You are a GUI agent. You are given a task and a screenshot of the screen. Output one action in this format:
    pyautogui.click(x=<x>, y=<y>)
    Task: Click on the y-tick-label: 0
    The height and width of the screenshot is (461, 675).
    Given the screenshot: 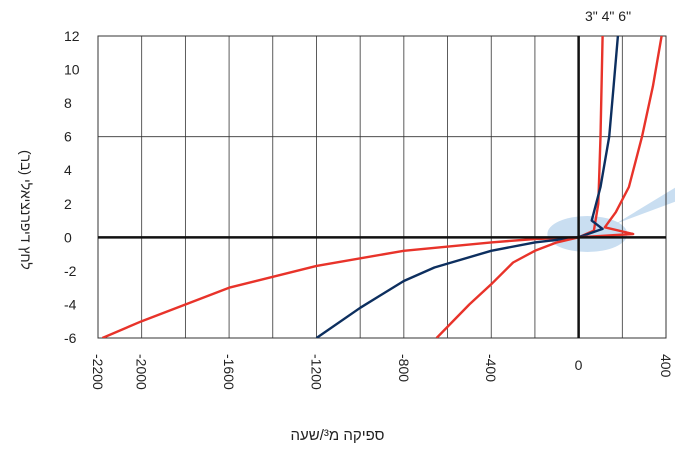 What is the action you would take?
    pyautogui.click(x=68, y=237)
    